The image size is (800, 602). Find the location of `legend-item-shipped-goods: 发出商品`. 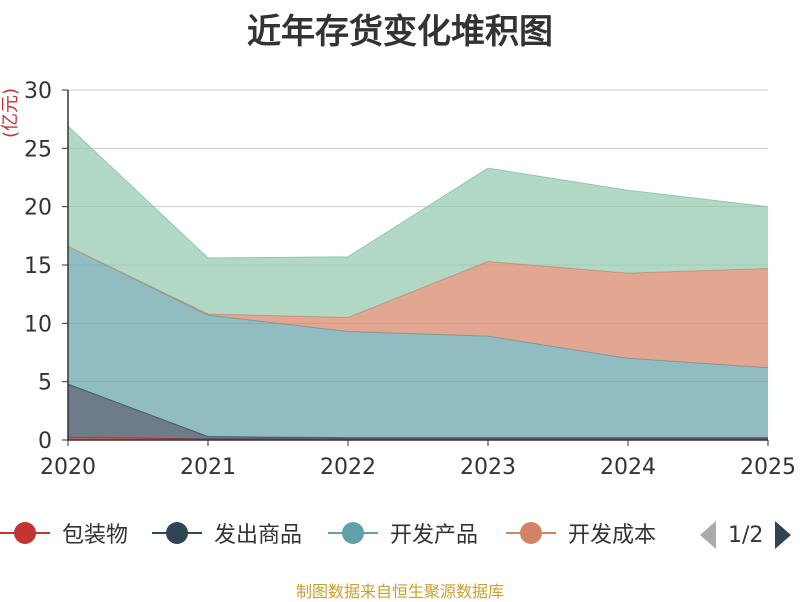

legend-item-shipped-goods: 发出商品 is located at coordinates (227, 533).